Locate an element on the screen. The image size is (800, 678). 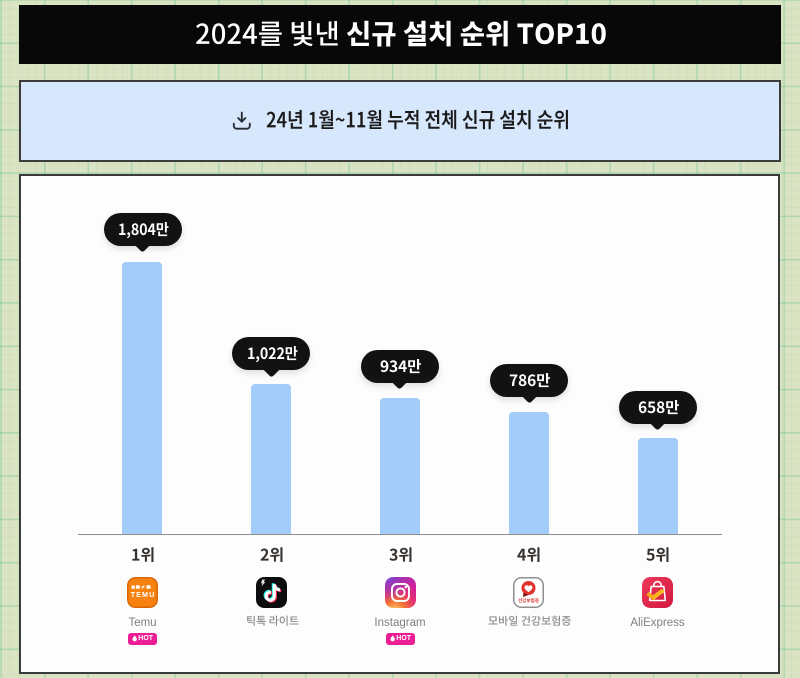
svg-text: TEMU is located at coordinates (143, 594).